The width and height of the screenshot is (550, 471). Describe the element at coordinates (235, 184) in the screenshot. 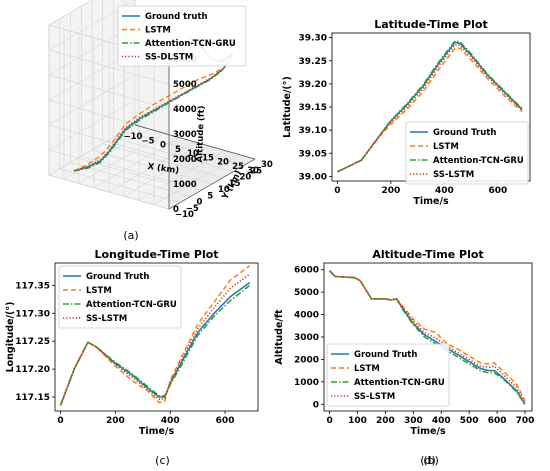

I see `y-tick-label: 15` at that location.